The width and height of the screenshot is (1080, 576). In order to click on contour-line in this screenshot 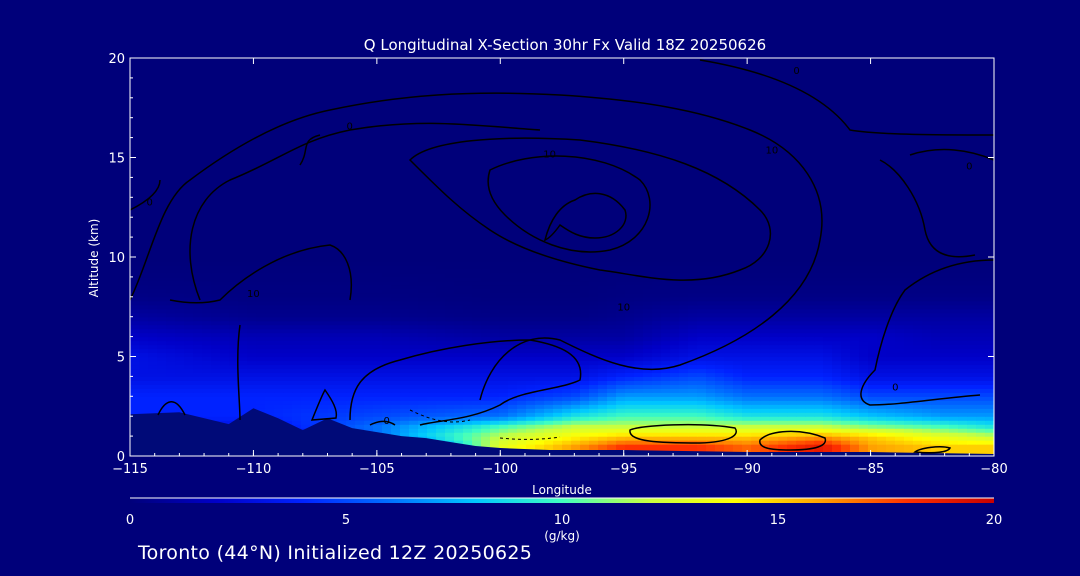, I will do `click(382, 423)`.